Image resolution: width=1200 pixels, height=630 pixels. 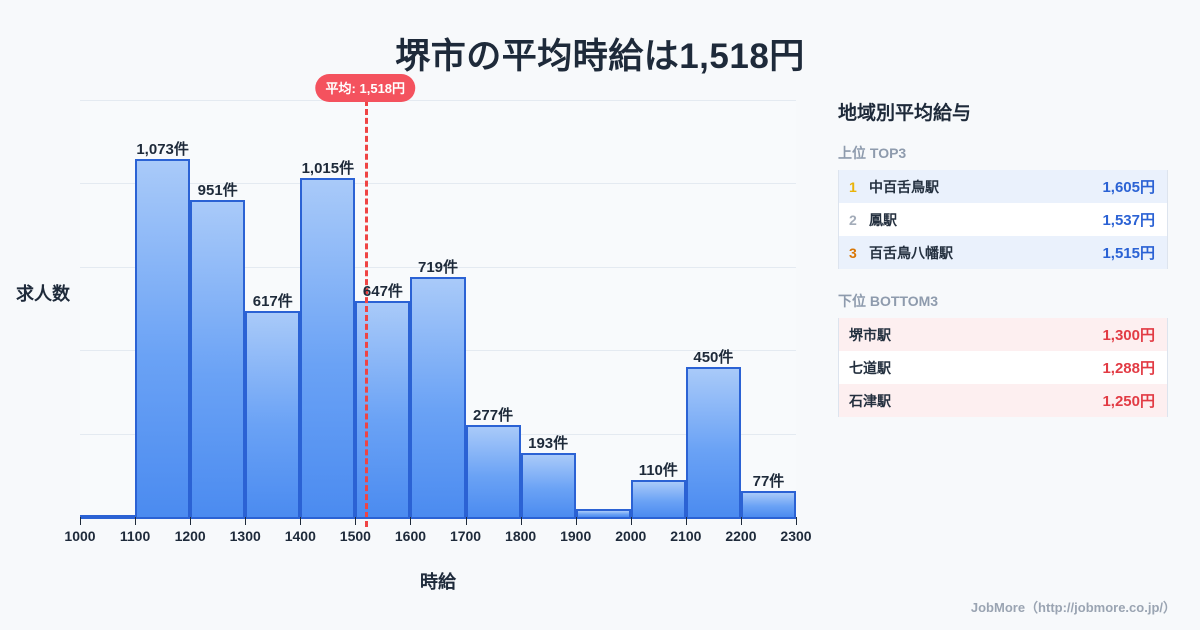 I want to click on average-wage-value: 1,537円, so click(x=1128, y=220).